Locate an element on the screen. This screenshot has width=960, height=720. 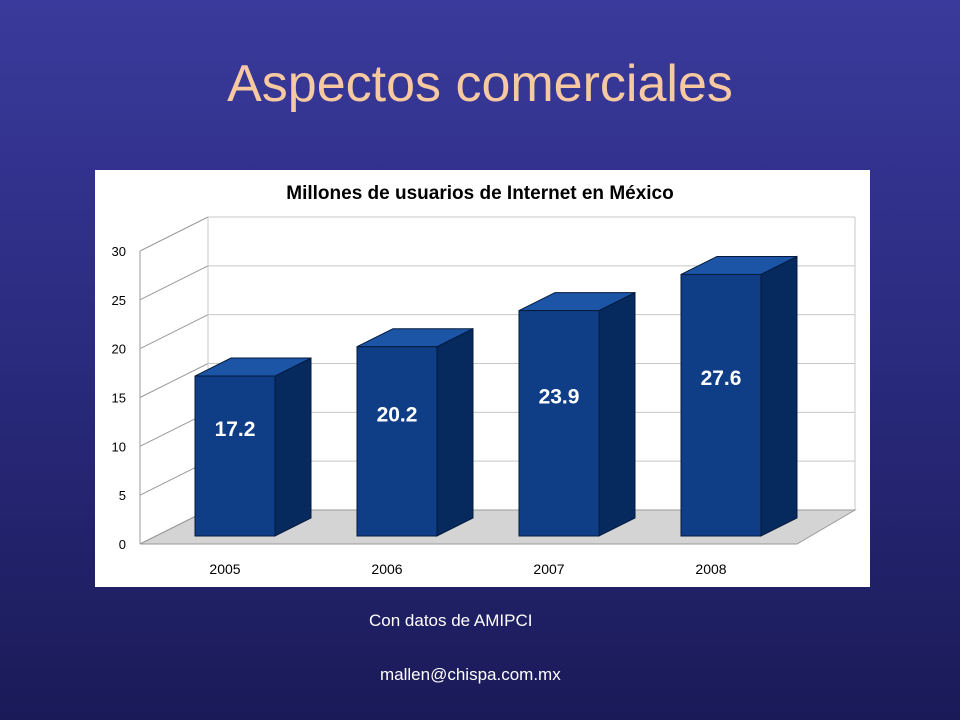
x-tick-label: 2008 is located at coordinates (710, 569).